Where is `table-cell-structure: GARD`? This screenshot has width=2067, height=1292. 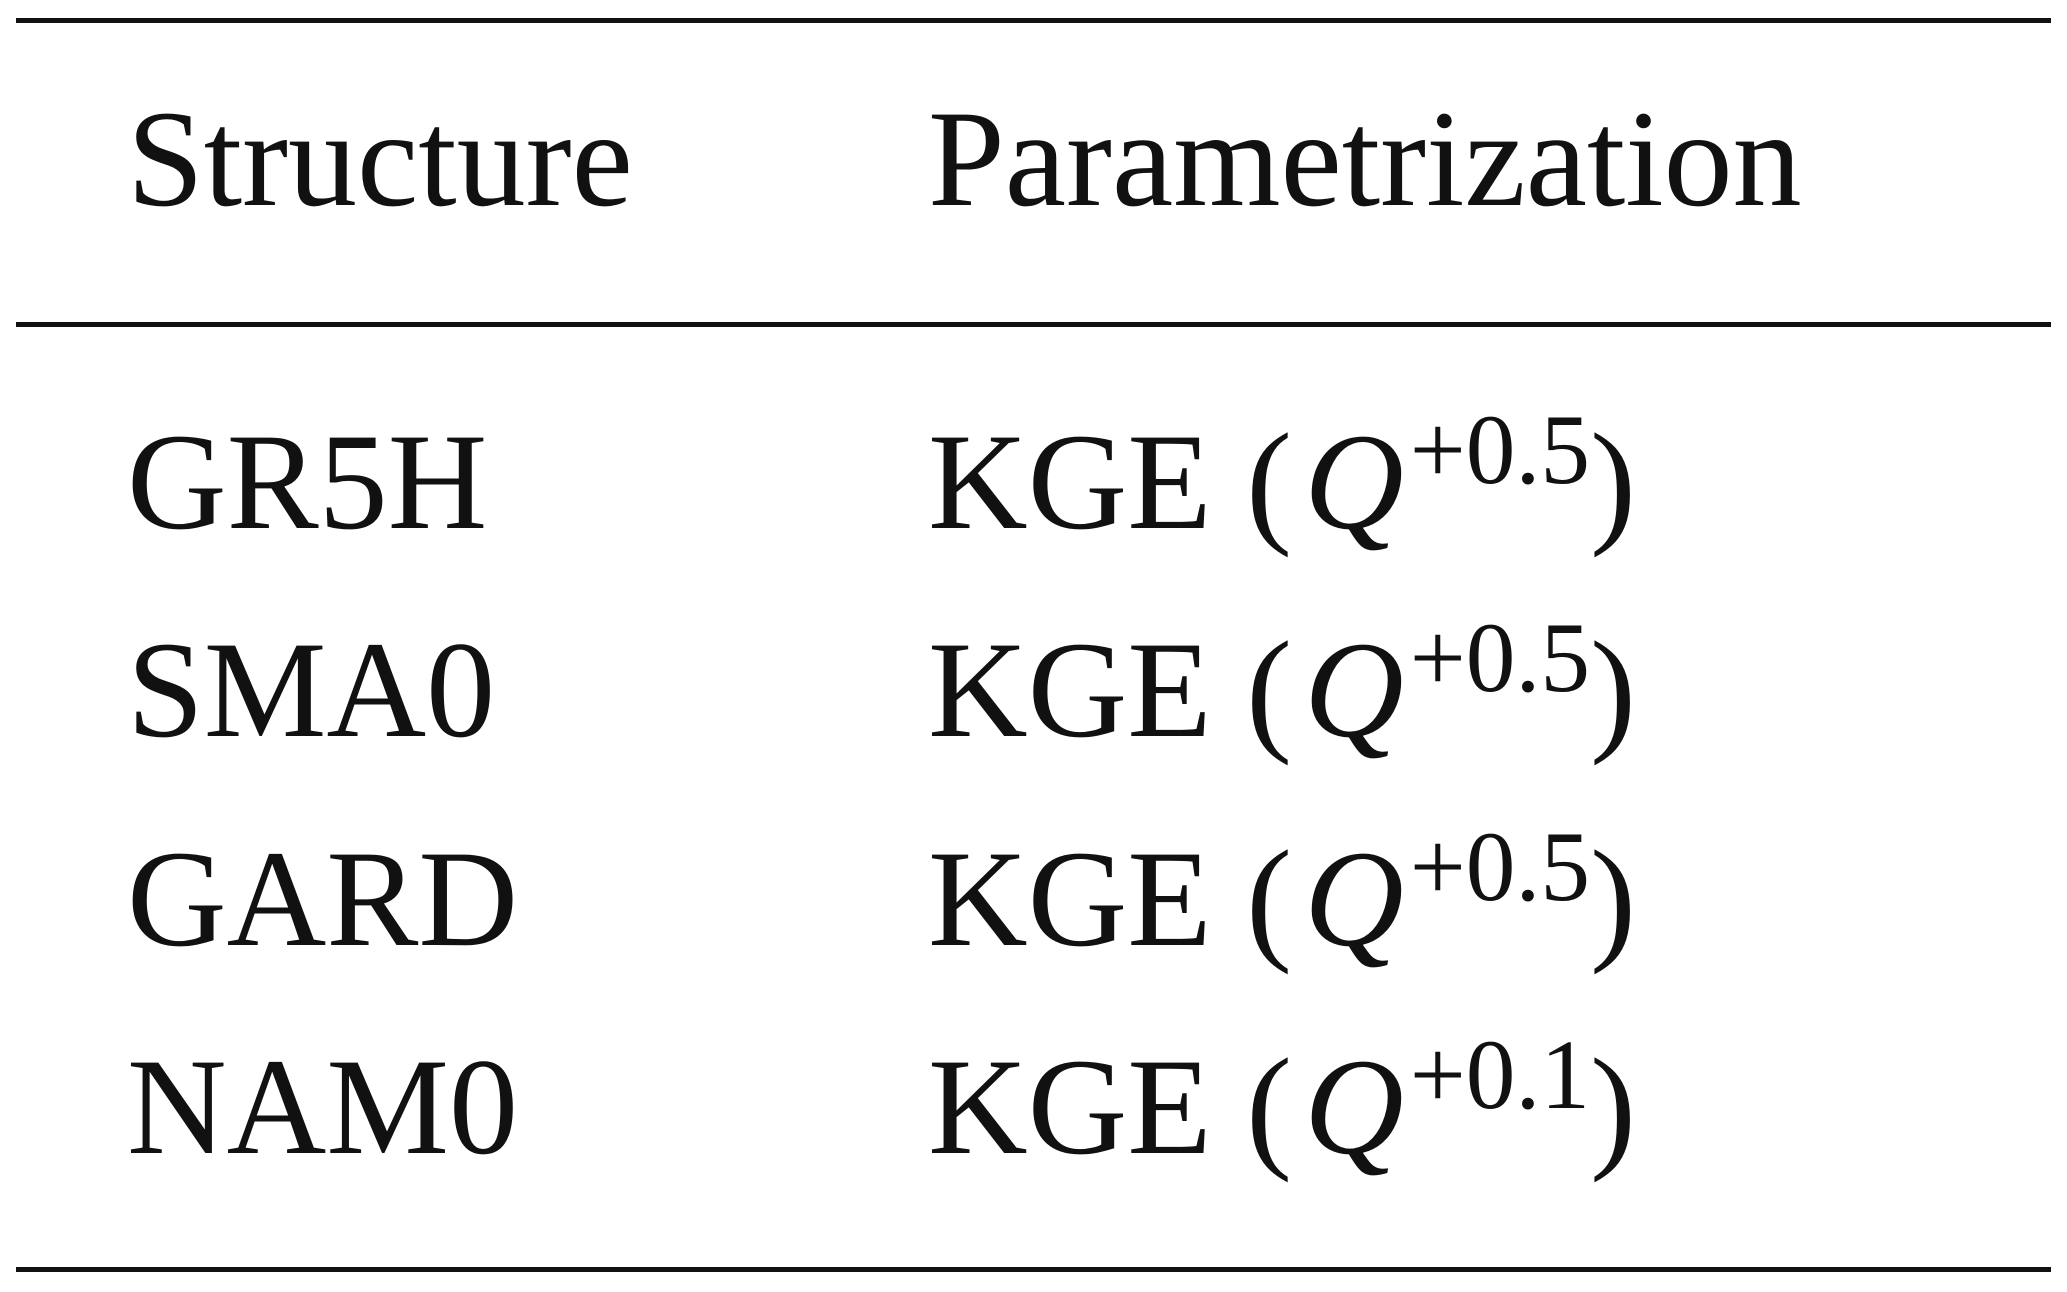 table-cell-structure: GARD is located at coordinates (323, 898).